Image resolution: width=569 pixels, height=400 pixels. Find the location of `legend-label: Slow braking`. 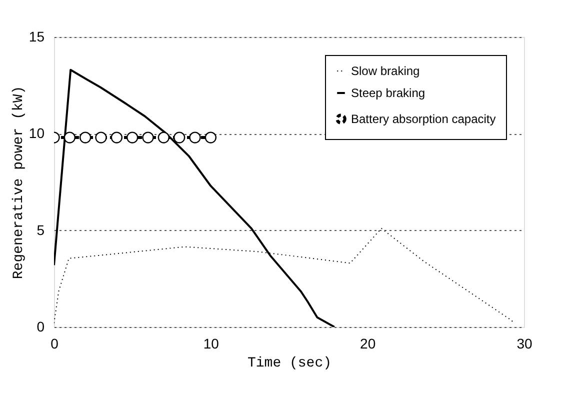

legend-label: Slow braking is located at coordinates (385, 71).